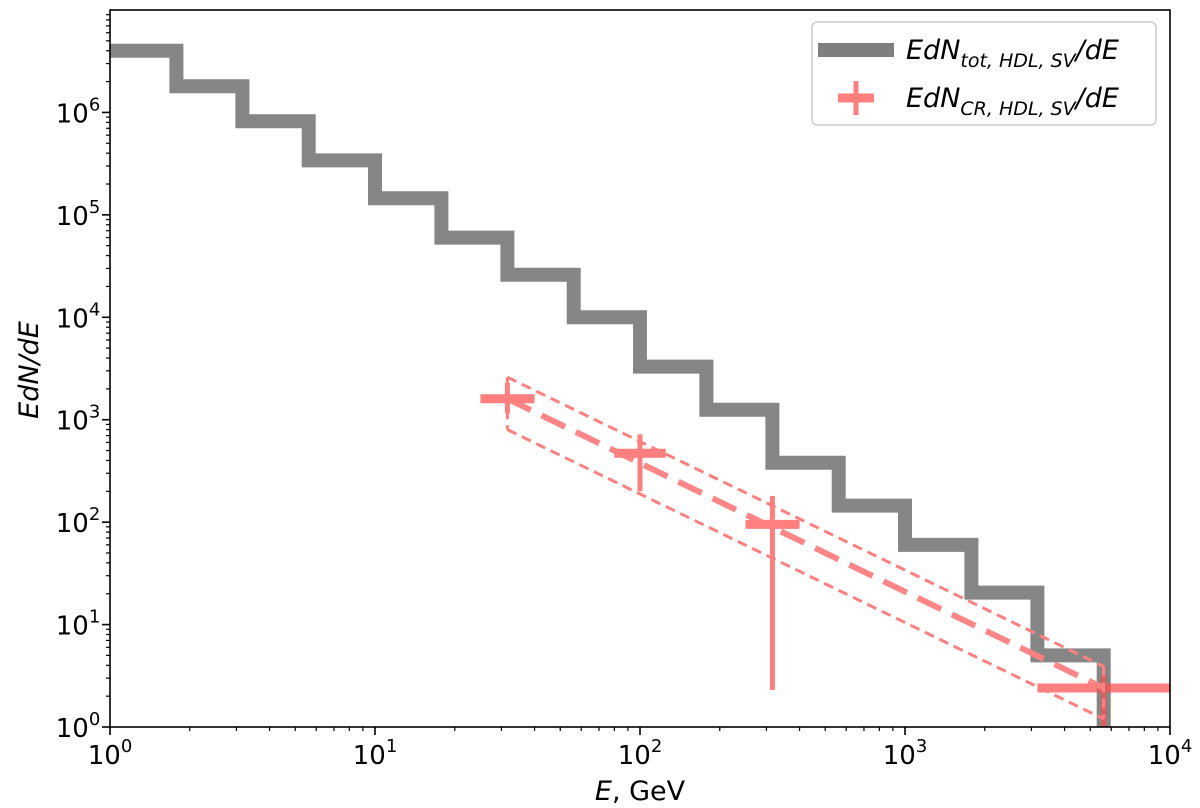 The image size is (1200, 808). I want to click on x-tick-label: 10³, so click(905, 753).